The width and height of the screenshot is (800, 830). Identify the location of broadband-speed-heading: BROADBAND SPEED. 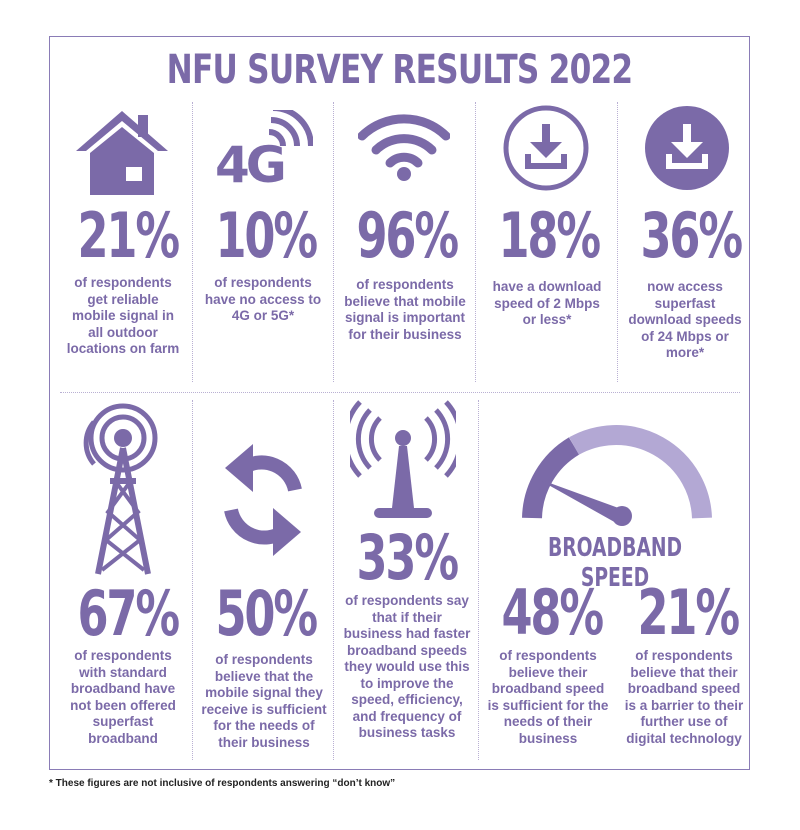
(615, 563).